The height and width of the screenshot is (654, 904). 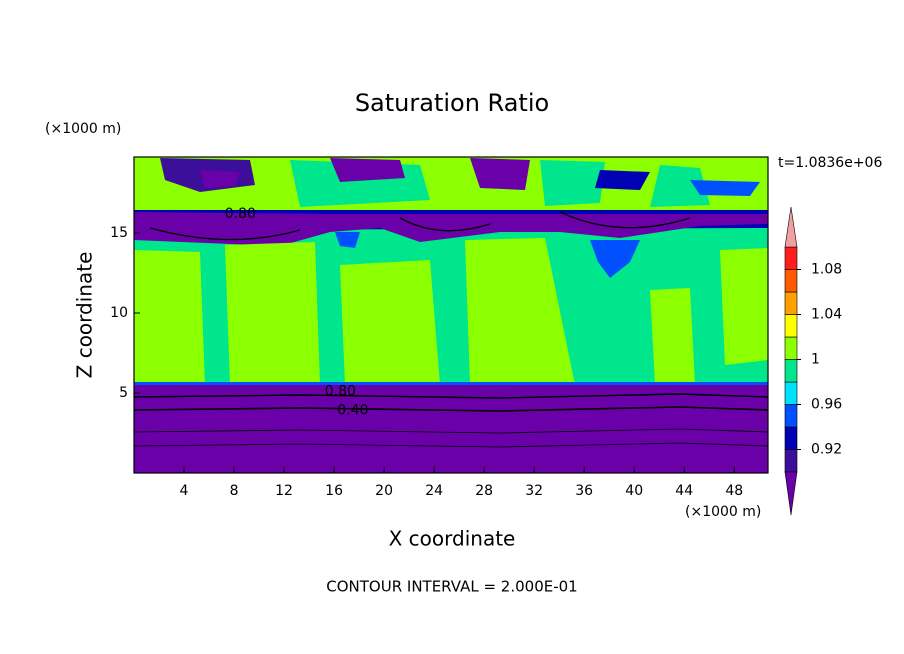 What do you see at coordinates (434, 491) in the screenshot?
I see `x-tick-label: 24` at bounding box center [434, 491].